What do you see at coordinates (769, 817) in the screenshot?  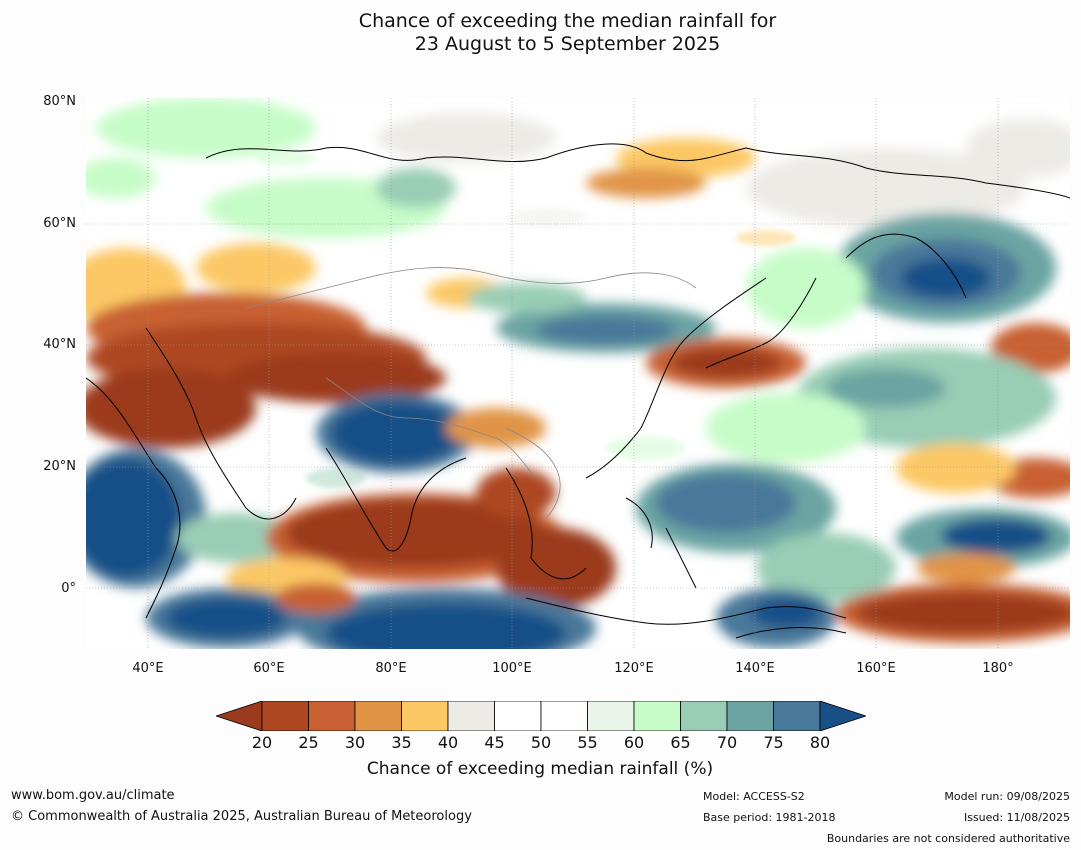 I see `footer-base-period: Base period: 1981-2018` at bounding box center [769, 817].